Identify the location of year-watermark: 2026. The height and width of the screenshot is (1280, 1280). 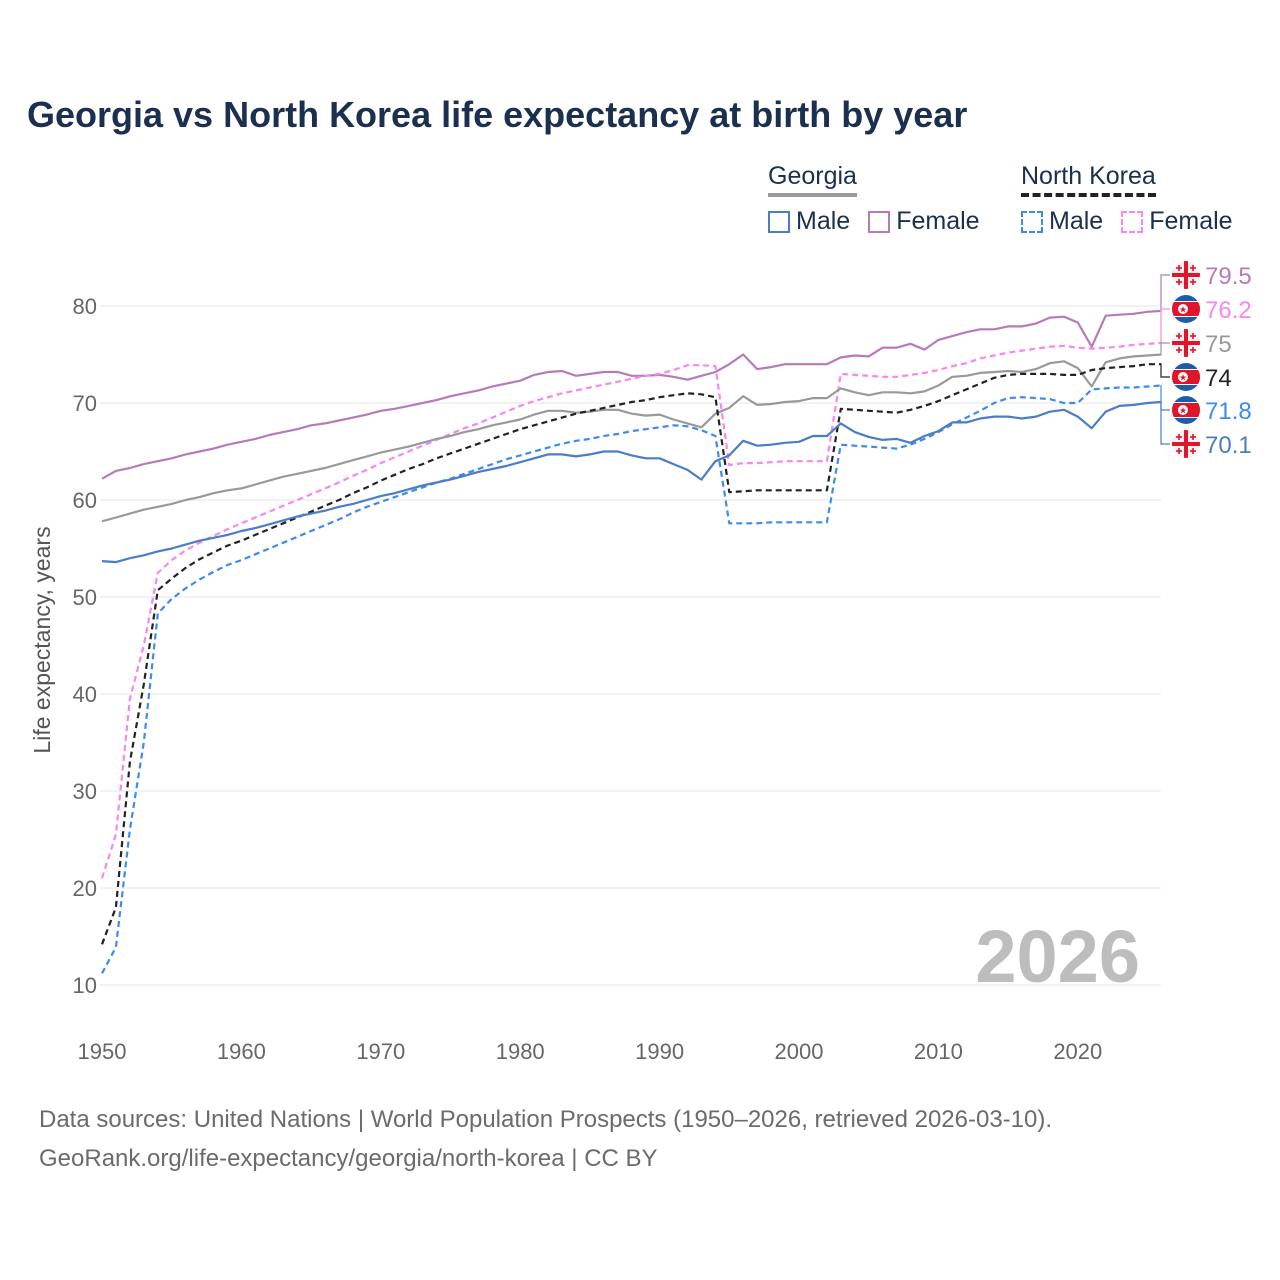
(1057, 956).